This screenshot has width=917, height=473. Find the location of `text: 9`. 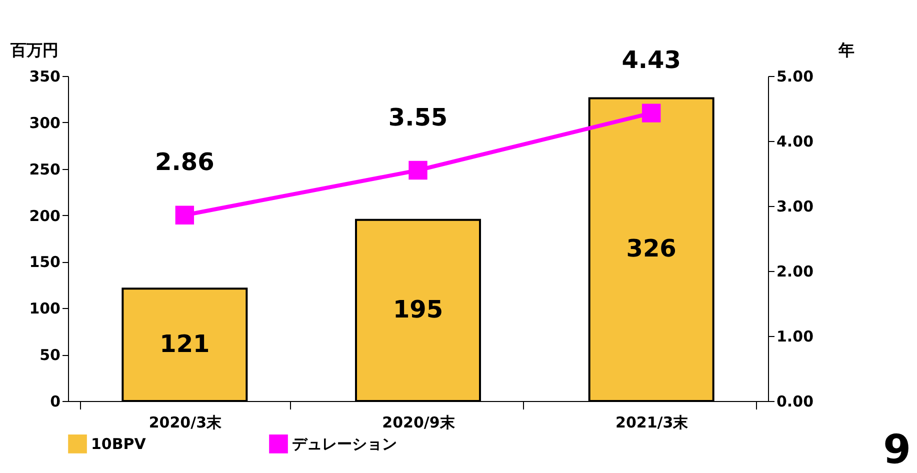

text: 9 is located at coordinates (897, 450).